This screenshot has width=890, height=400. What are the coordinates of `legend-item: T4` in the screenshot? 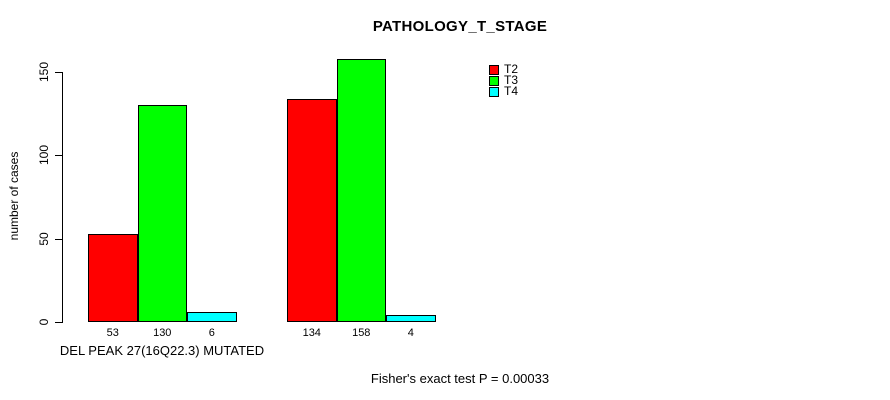 It's located at (504, 91).